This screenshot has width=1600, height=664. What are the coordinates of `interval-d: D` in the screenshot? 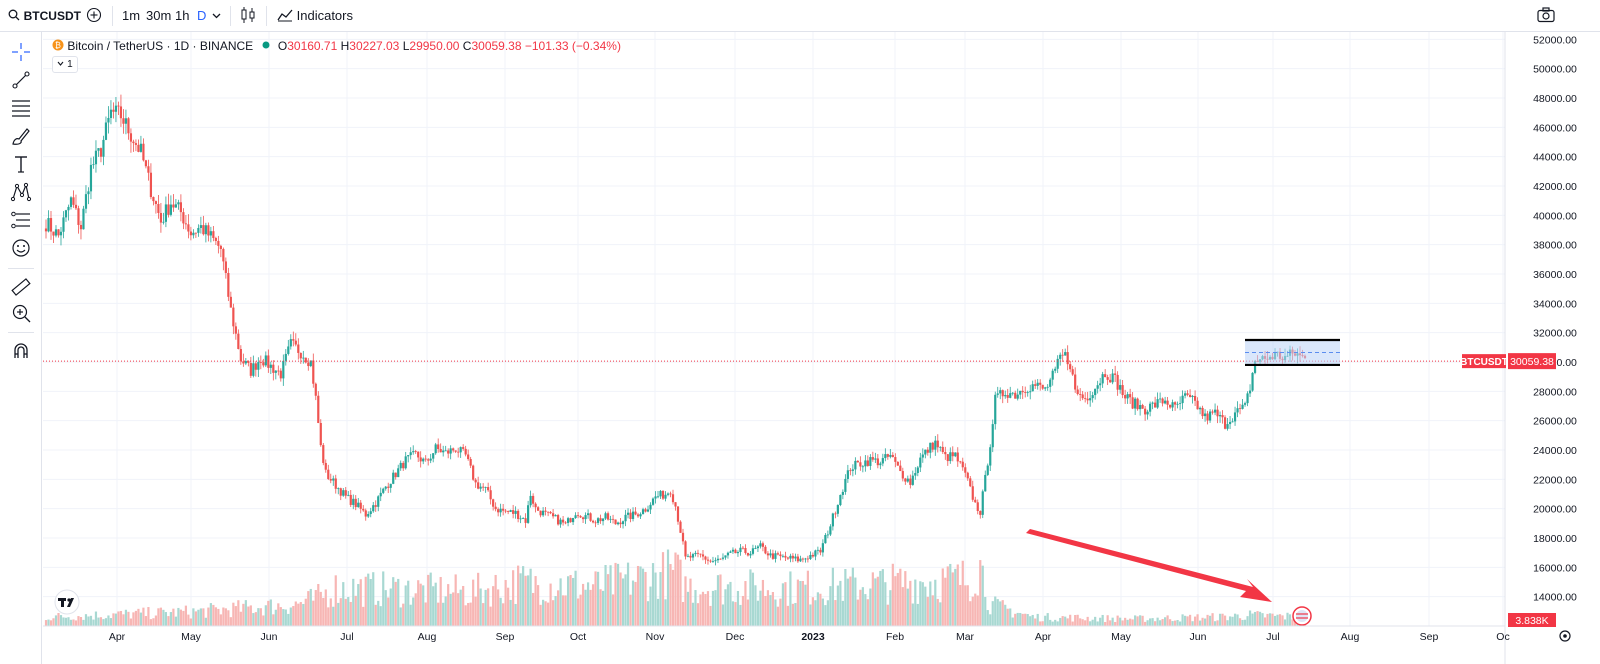 It's located at (202, 15).